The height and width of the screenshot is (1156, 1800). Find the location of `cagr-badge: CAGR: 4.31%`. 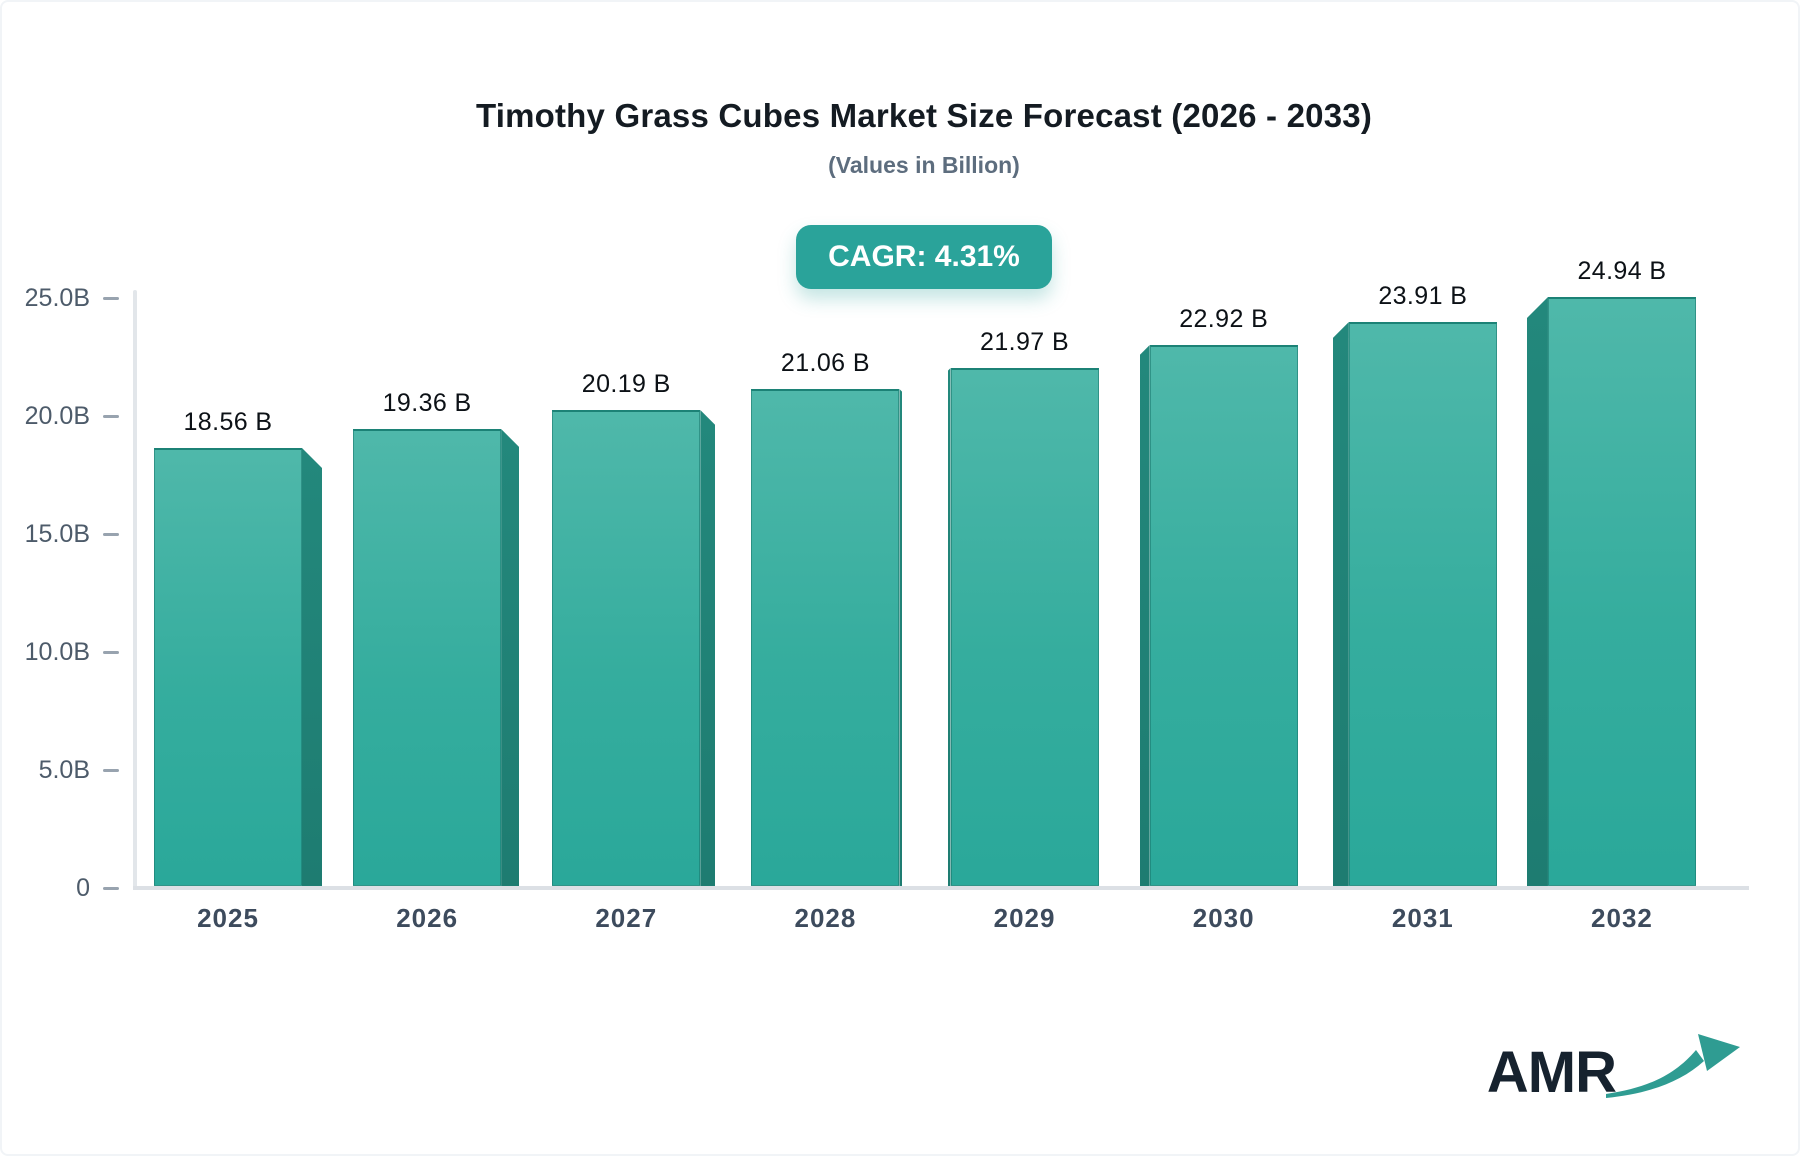

cagr-badge: CAGR: 4.31% is located at coordinates (924, 257).